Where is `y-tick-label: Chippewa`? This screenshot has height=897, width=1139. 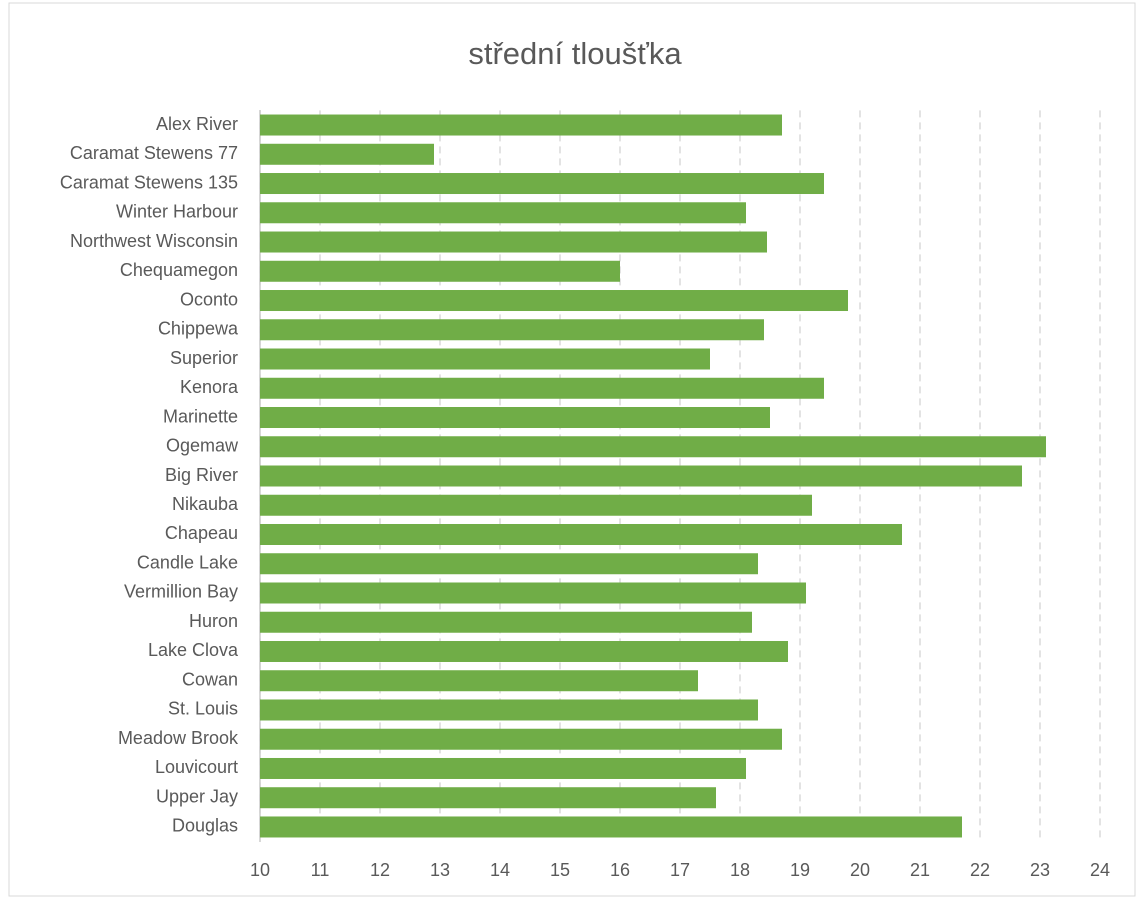 y-tick-label: Chippewa is located at coordinates (198, 329).